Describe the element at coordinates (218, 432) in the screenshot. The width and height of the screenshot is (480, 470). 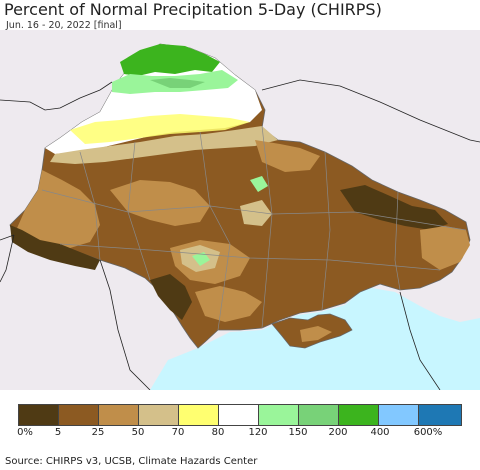
I see `legend-label-5: 80` at that location.